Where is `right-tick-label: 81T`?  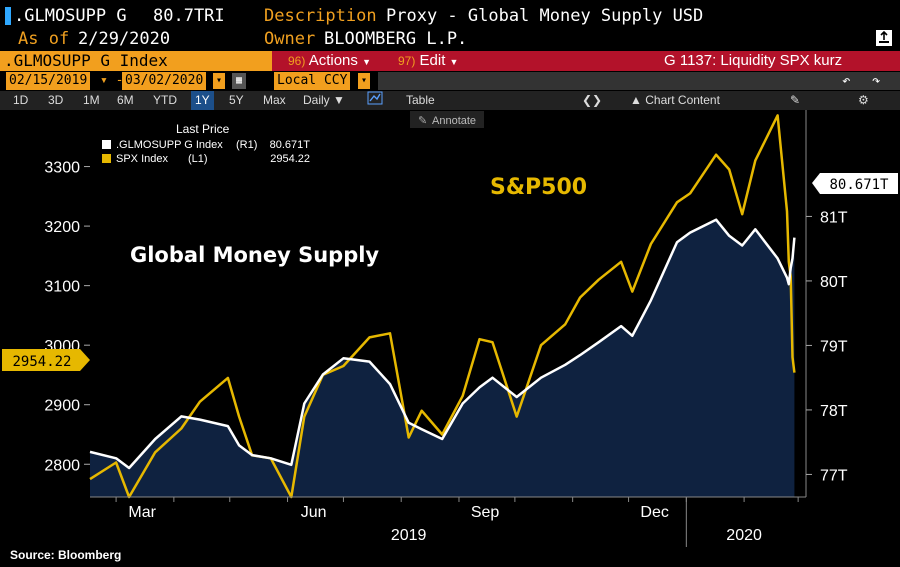 right-tick-label: 81T is located at coordinates (834, 217).